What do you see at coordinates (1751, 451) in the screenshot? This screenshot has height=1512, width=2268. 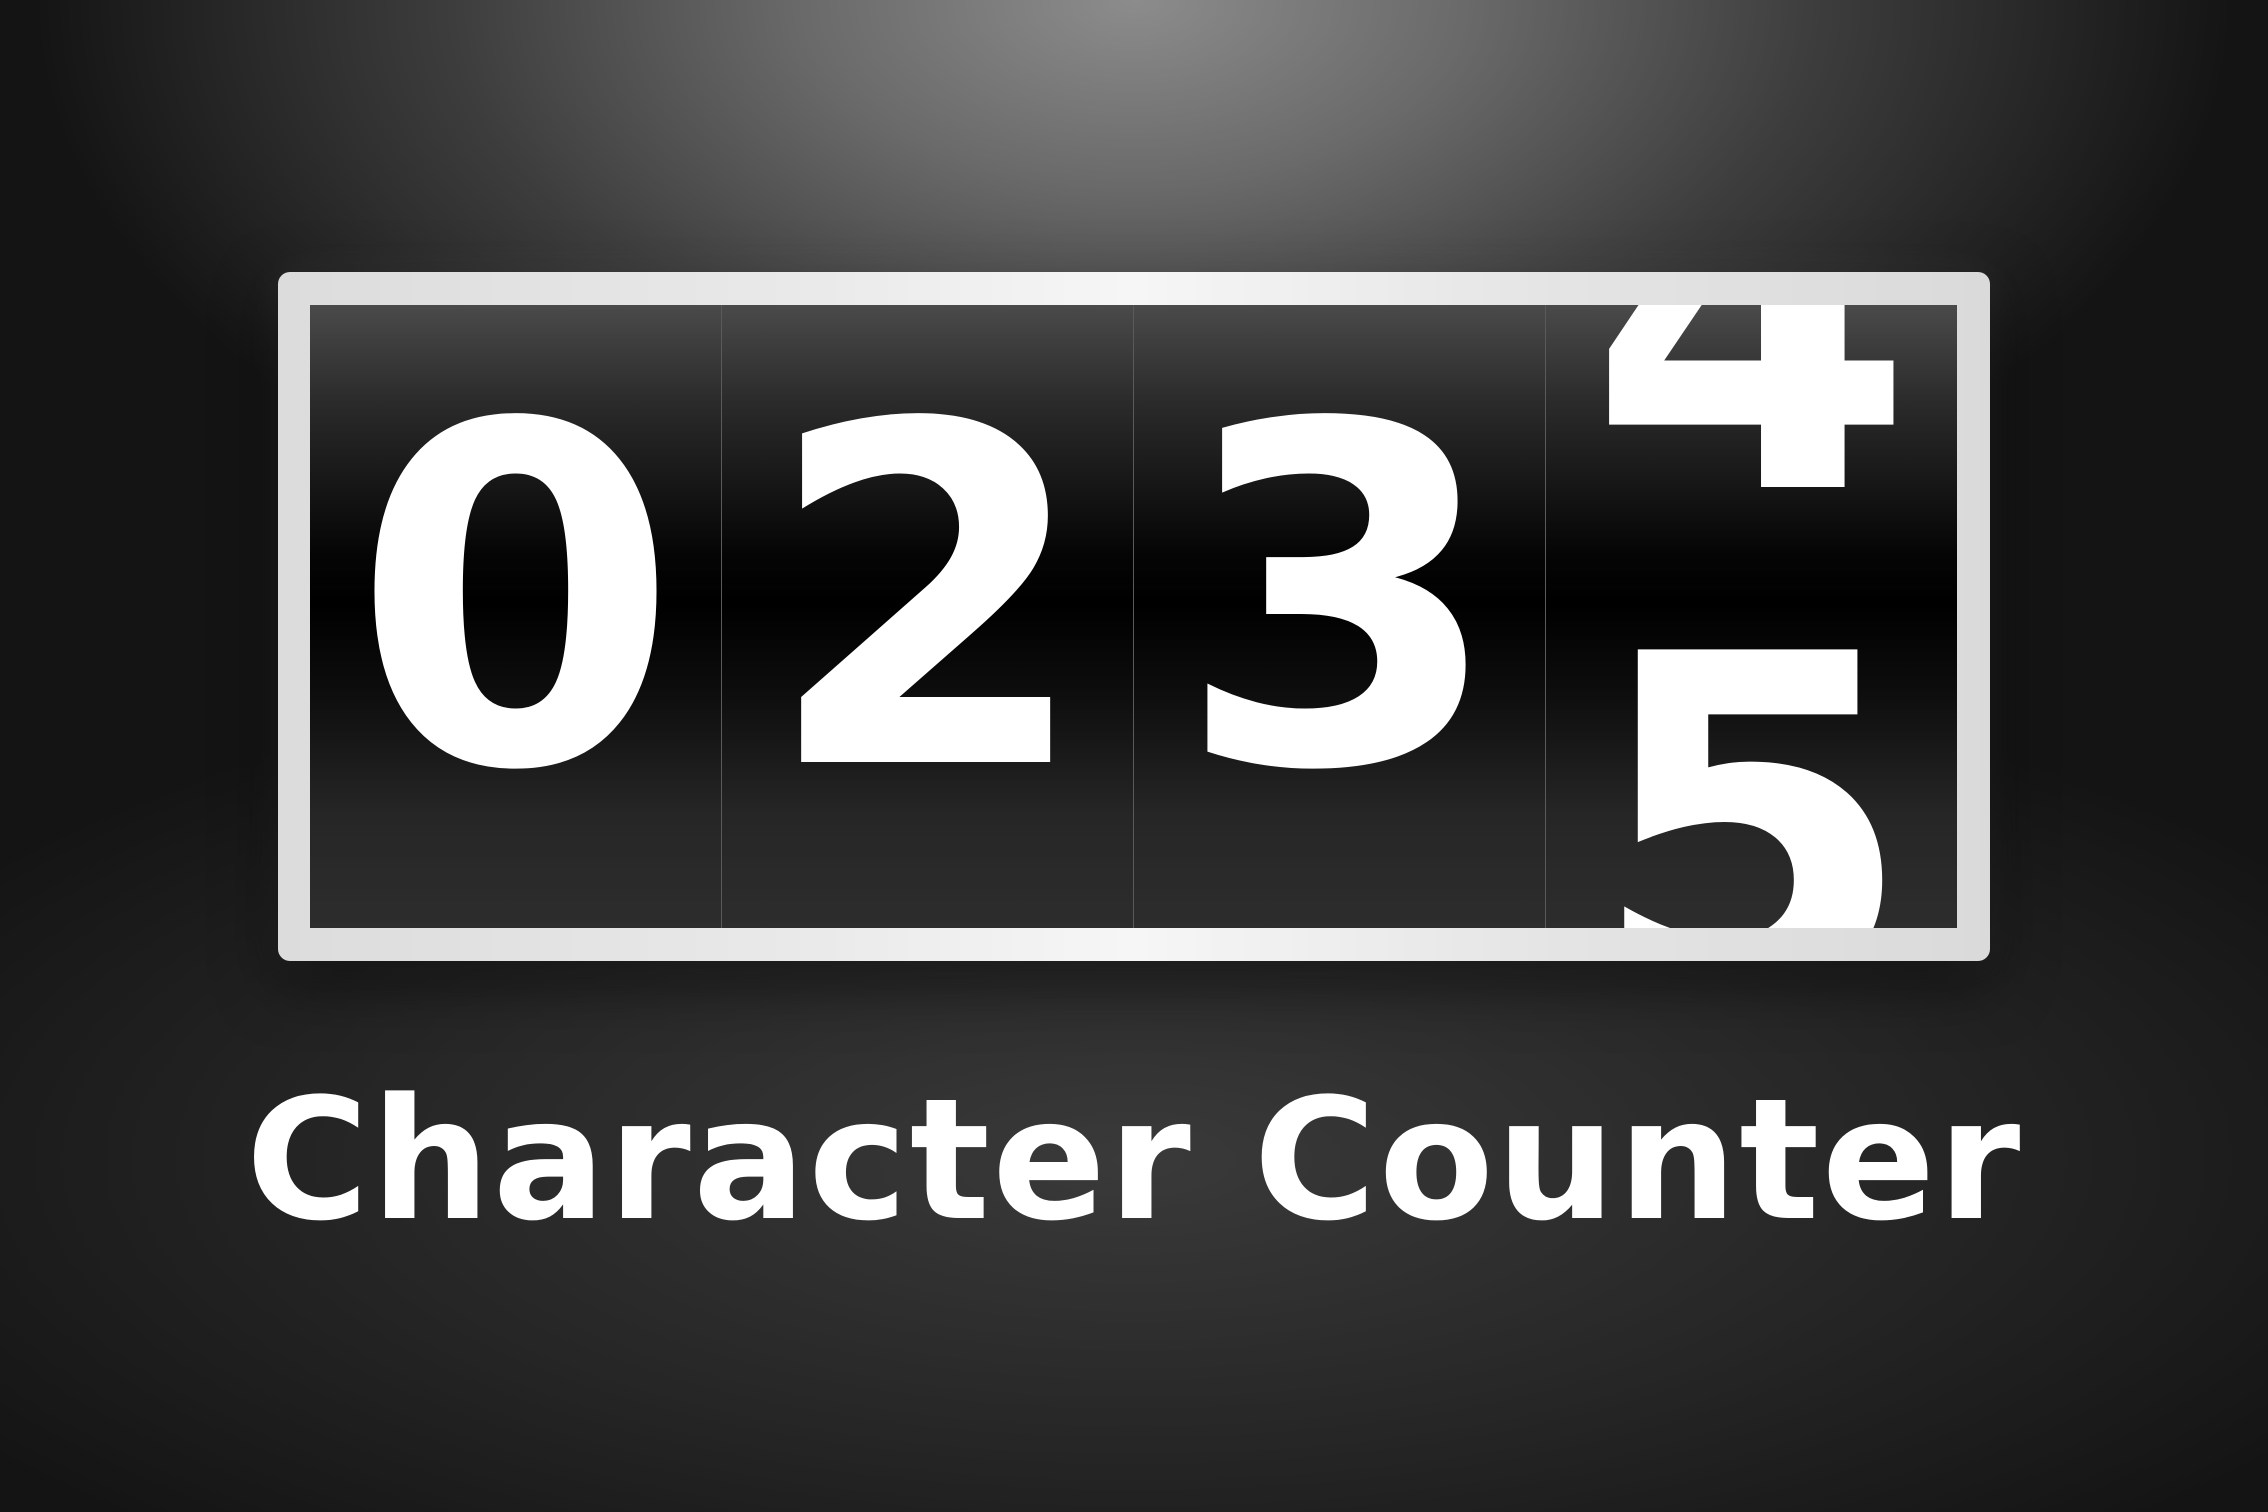 I see `counter-digit-4-top: 4` at bounding box center [1751, 451].